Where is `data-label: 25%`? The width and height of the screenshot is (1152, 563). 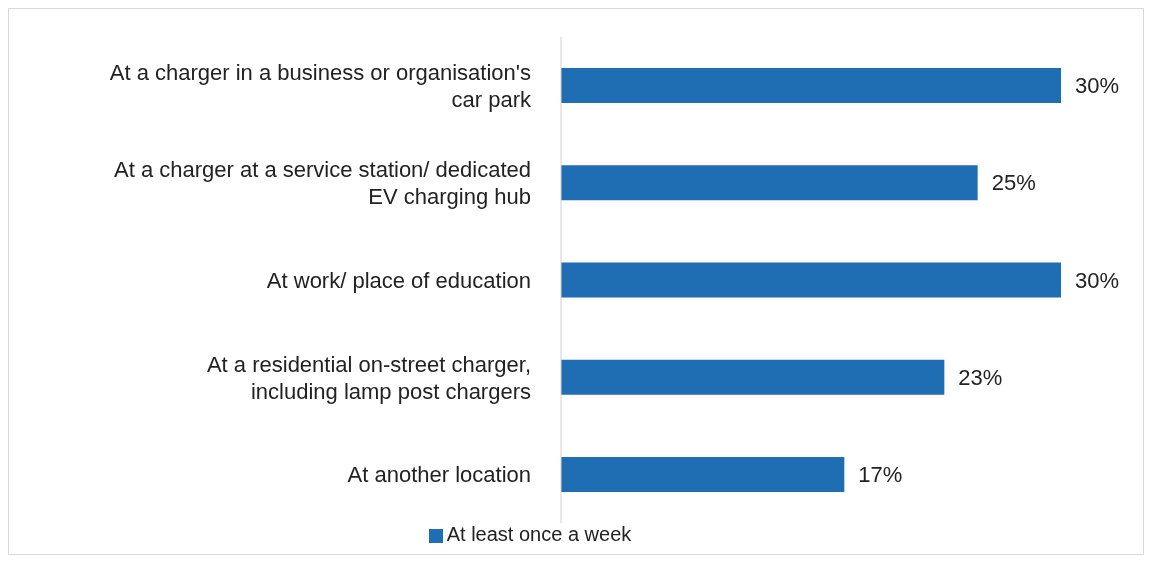 data-label: 25% is located at coordinates (1013, 183).